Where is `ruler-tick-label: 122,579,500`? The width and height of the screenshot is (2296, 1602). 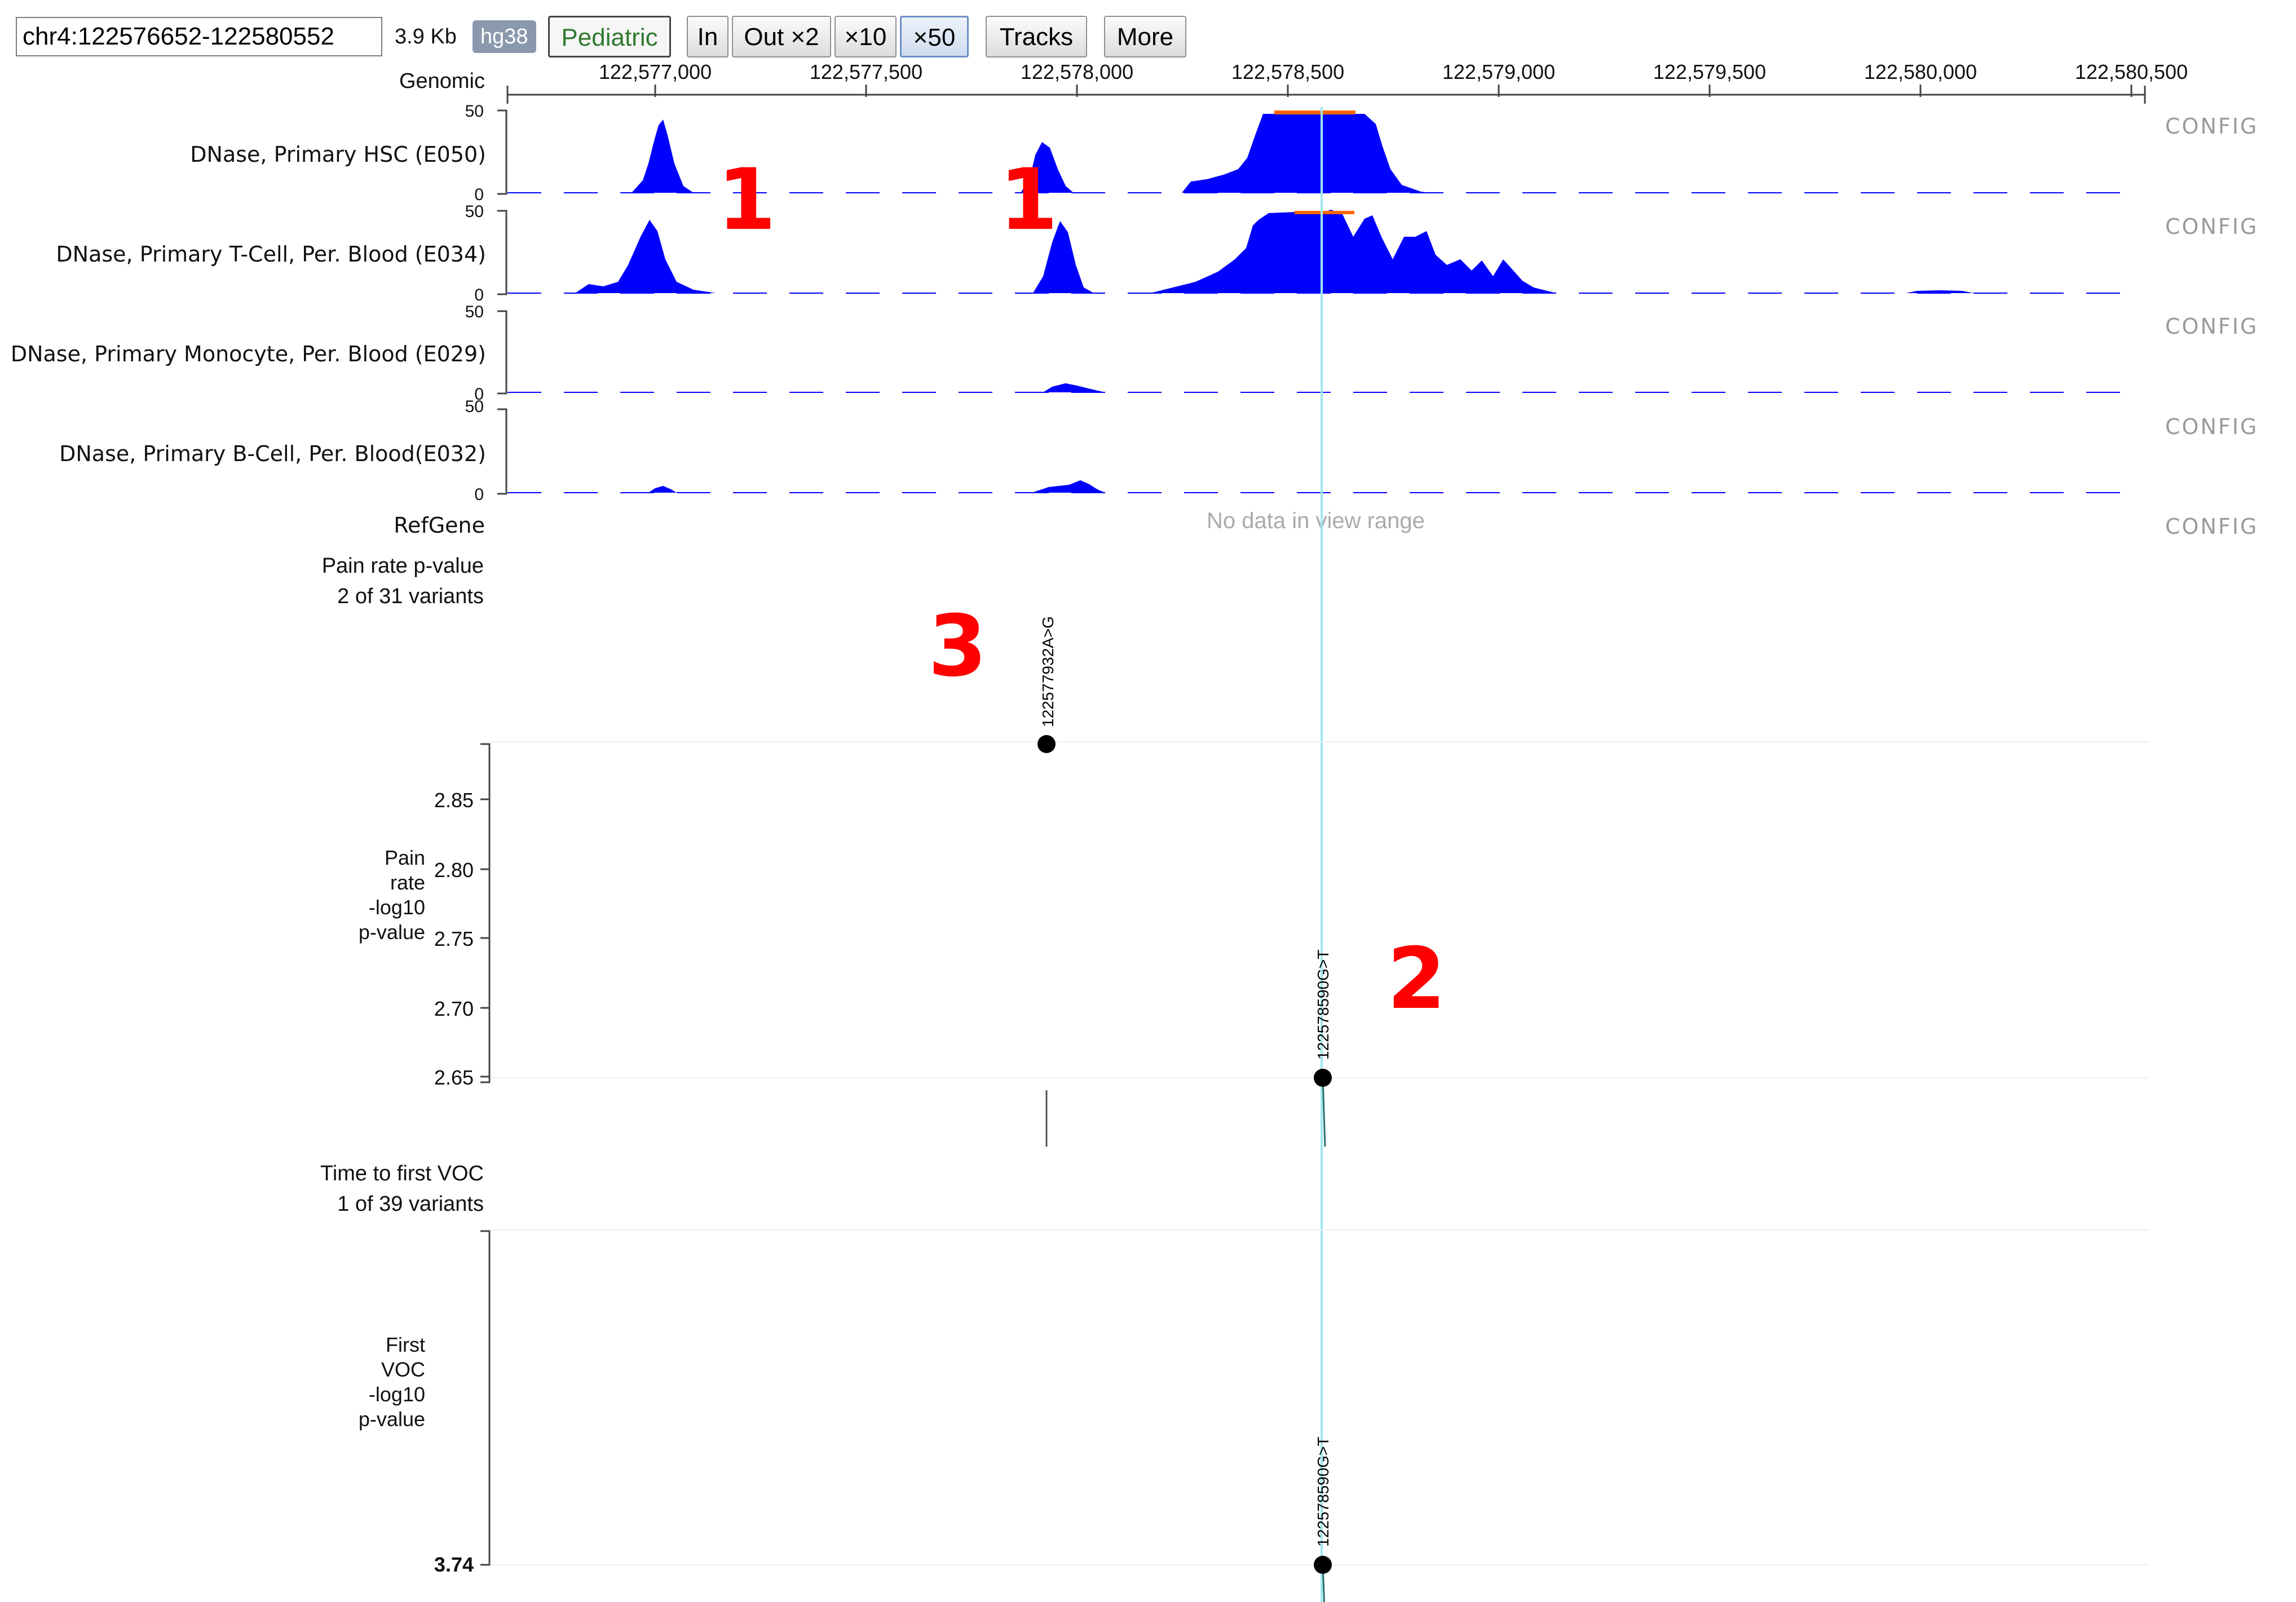
ruler-tick-label: 122,579,500 is located at coordinates (1710, 71).